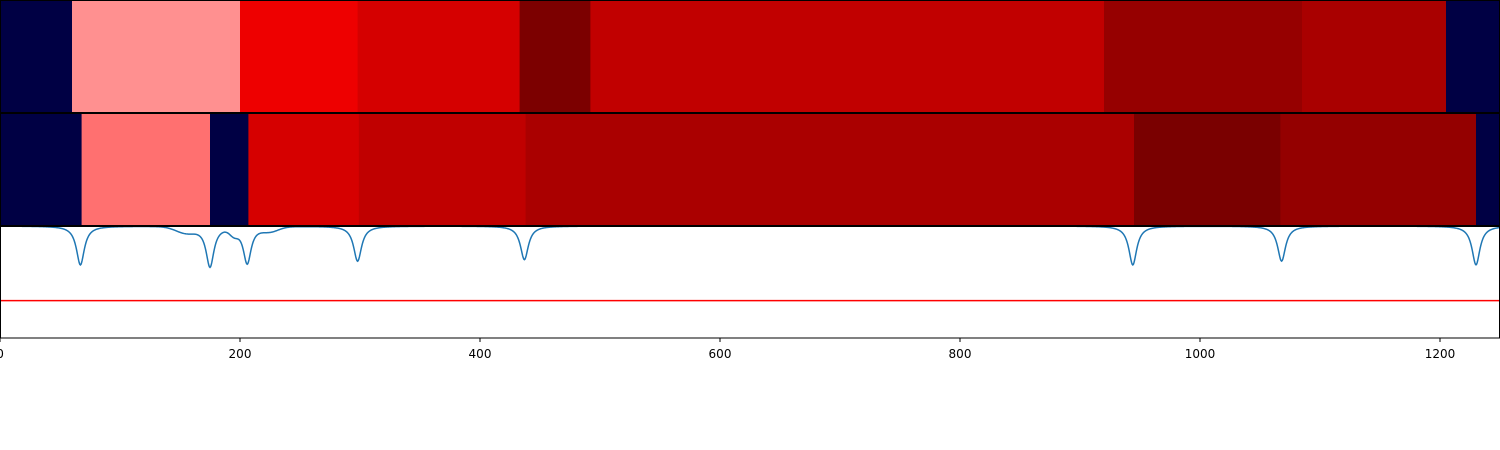  What do you see at coordinates (480, 354) in the screenshot?
I see `x-tick-label-400: 400` at bounding box center [480, 354].